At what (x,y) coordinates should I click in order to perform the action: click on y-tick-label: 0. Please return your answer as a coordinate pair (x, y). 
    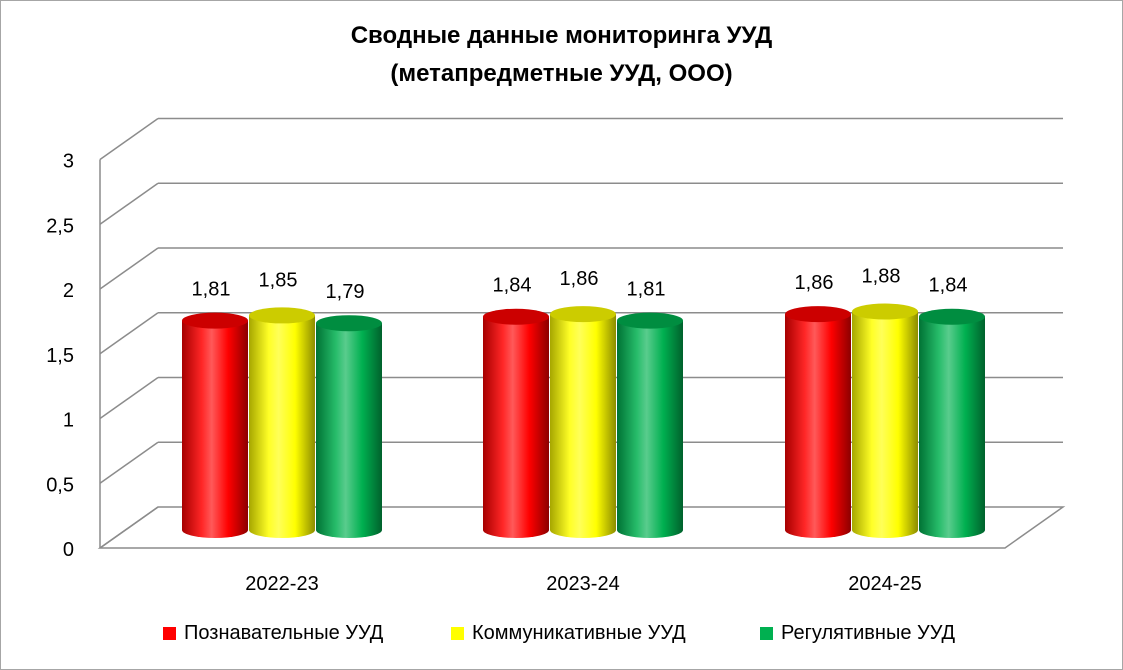
    Looking at the image, I should click on (68, 550).